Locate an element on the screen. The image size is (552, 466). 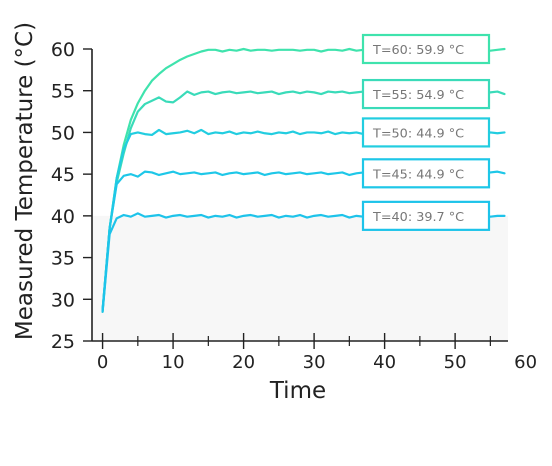
series-data-label: T=60: 59.9 °C is located at coordinates (418, 50).